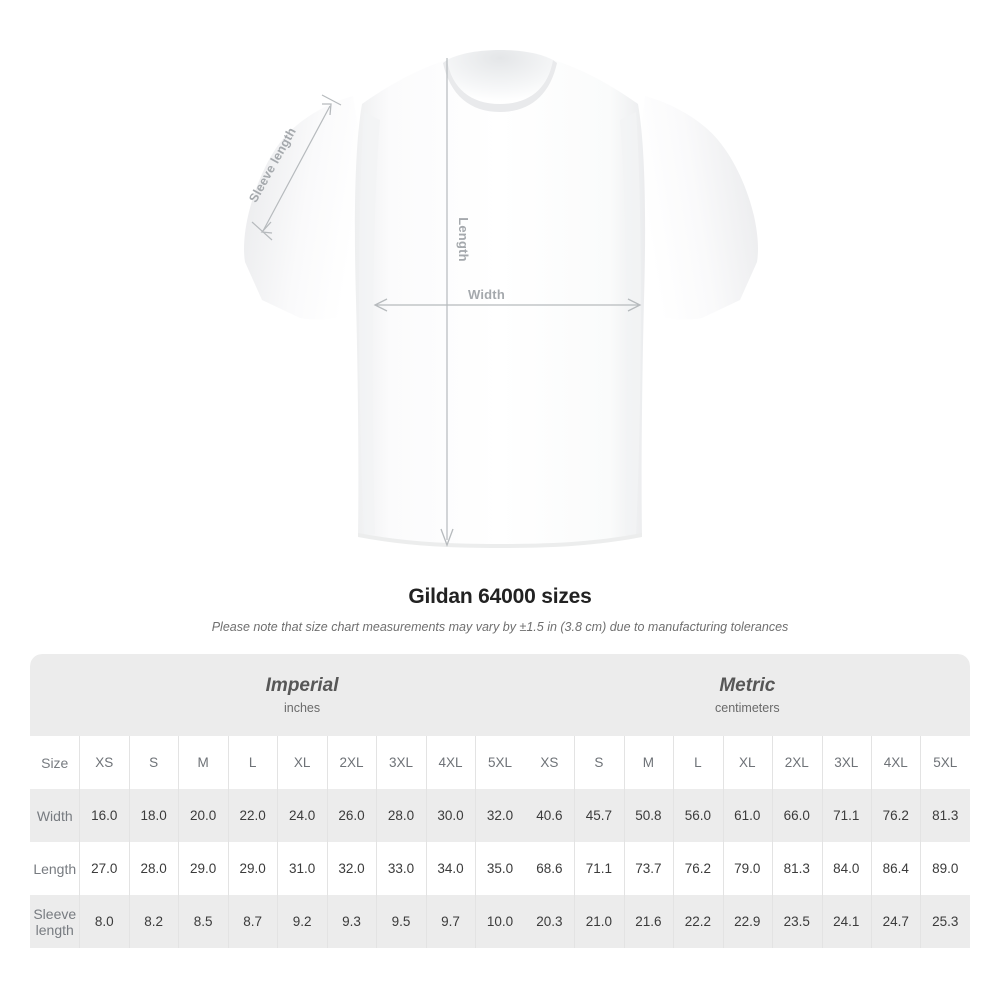 The width and height of the screenshot is (1000, 1000). I want to click on width-arrowhead-right, so click(634, 305).